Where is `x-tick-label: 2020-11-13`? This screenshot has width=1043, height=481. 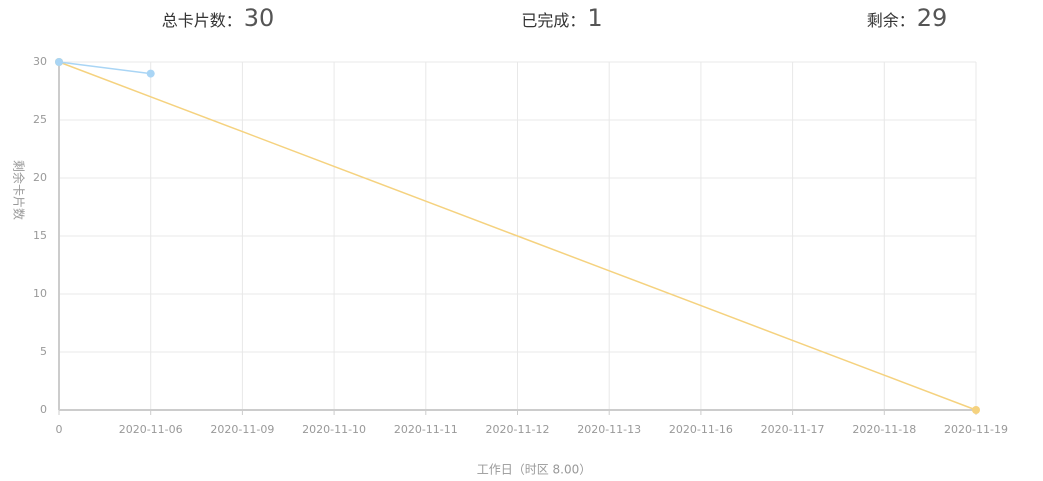 x-tick-label: 2020-11-13 is located at coordinates (609, 429).